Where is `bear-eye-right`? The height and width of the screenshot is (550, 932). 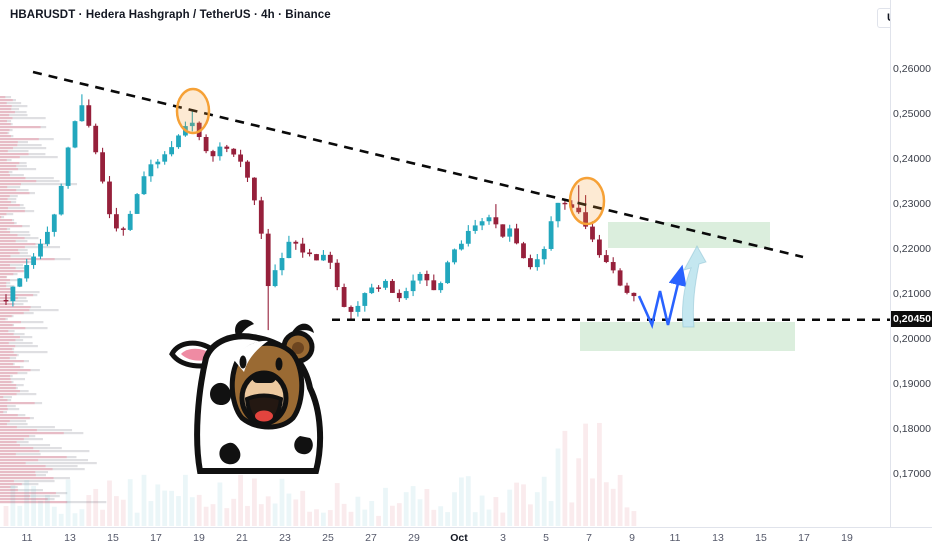 bear-eye-right is located at coordinates (279, 364).